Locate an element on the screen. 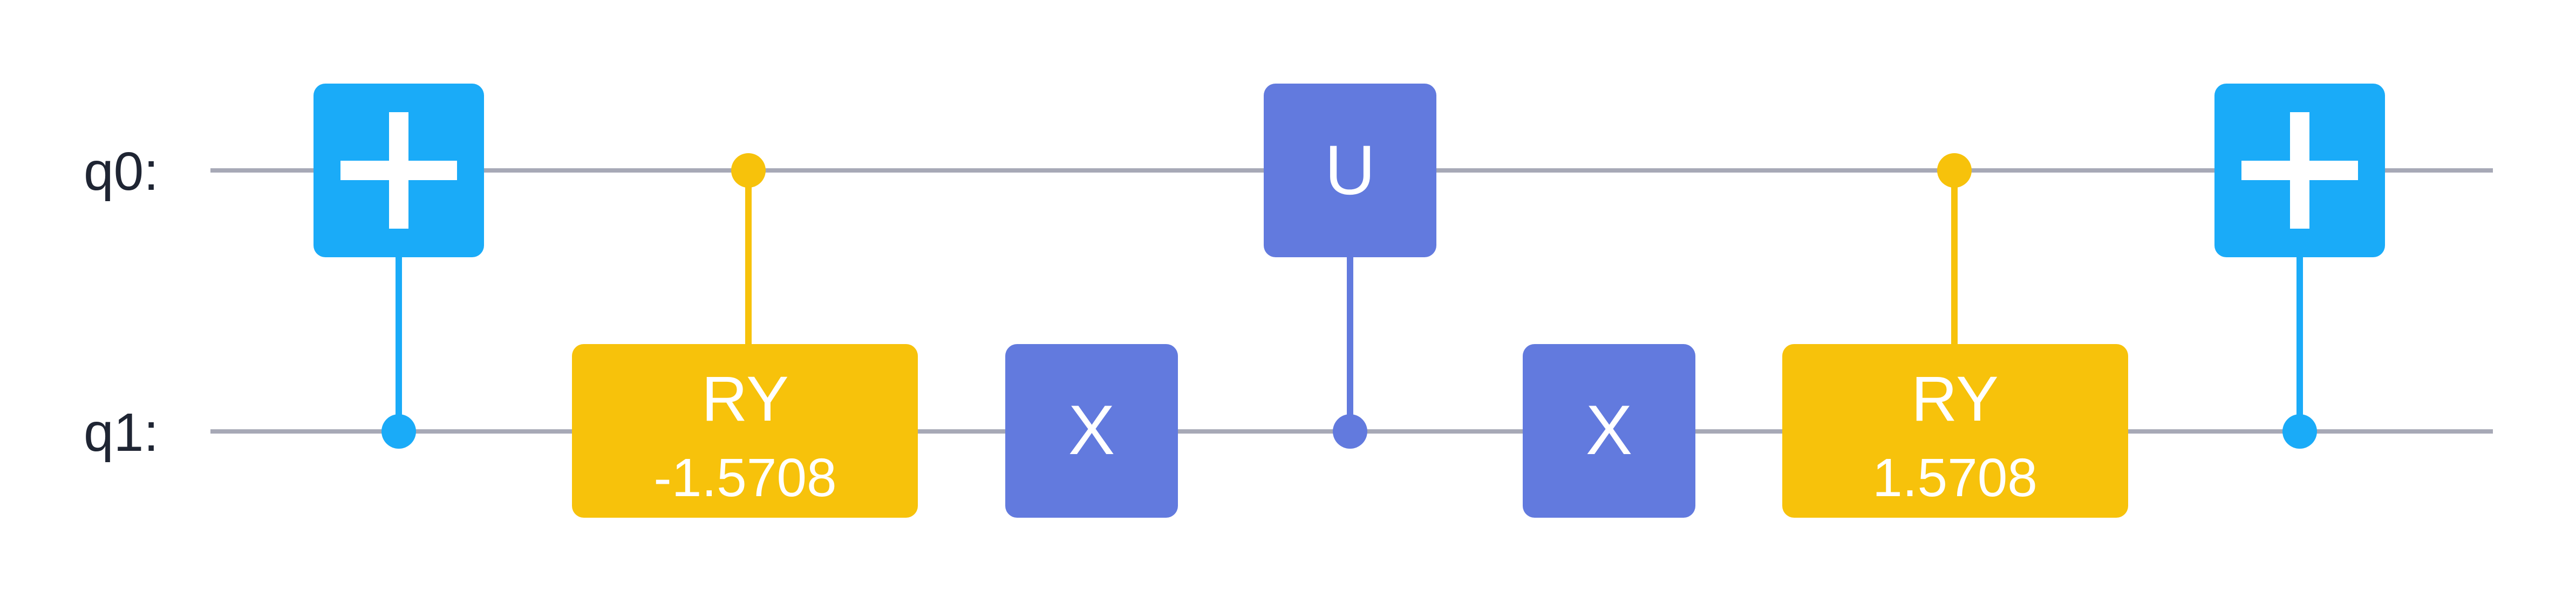 The image size is (2576, 604). gate-param: 1.5708 is located at coordinates (1954, 478).